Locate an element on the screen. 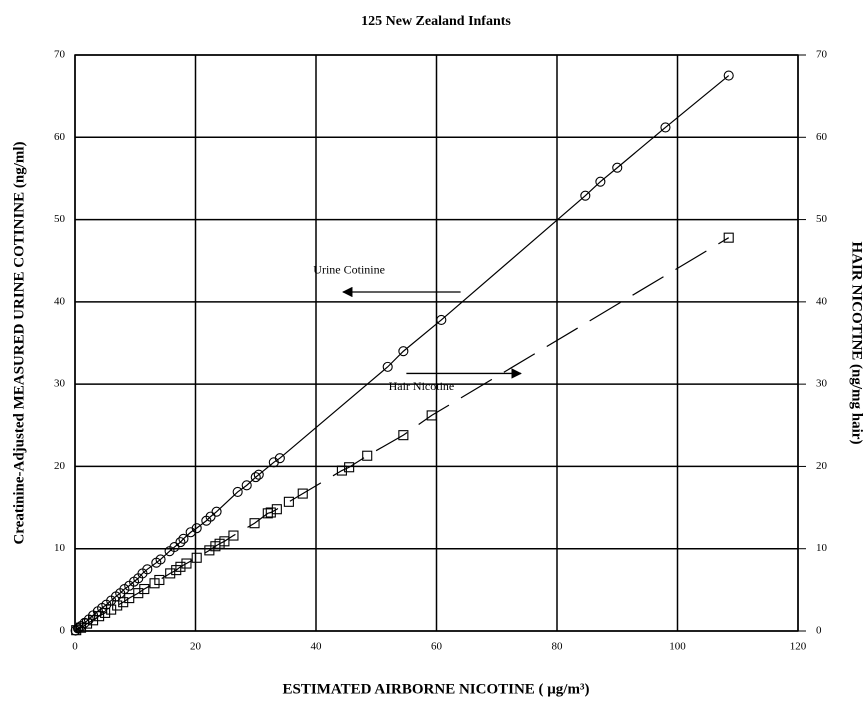 The height and width of the screenshot is (704, 867). y2-tick-label: 20 is located at coordinates (822, 466).